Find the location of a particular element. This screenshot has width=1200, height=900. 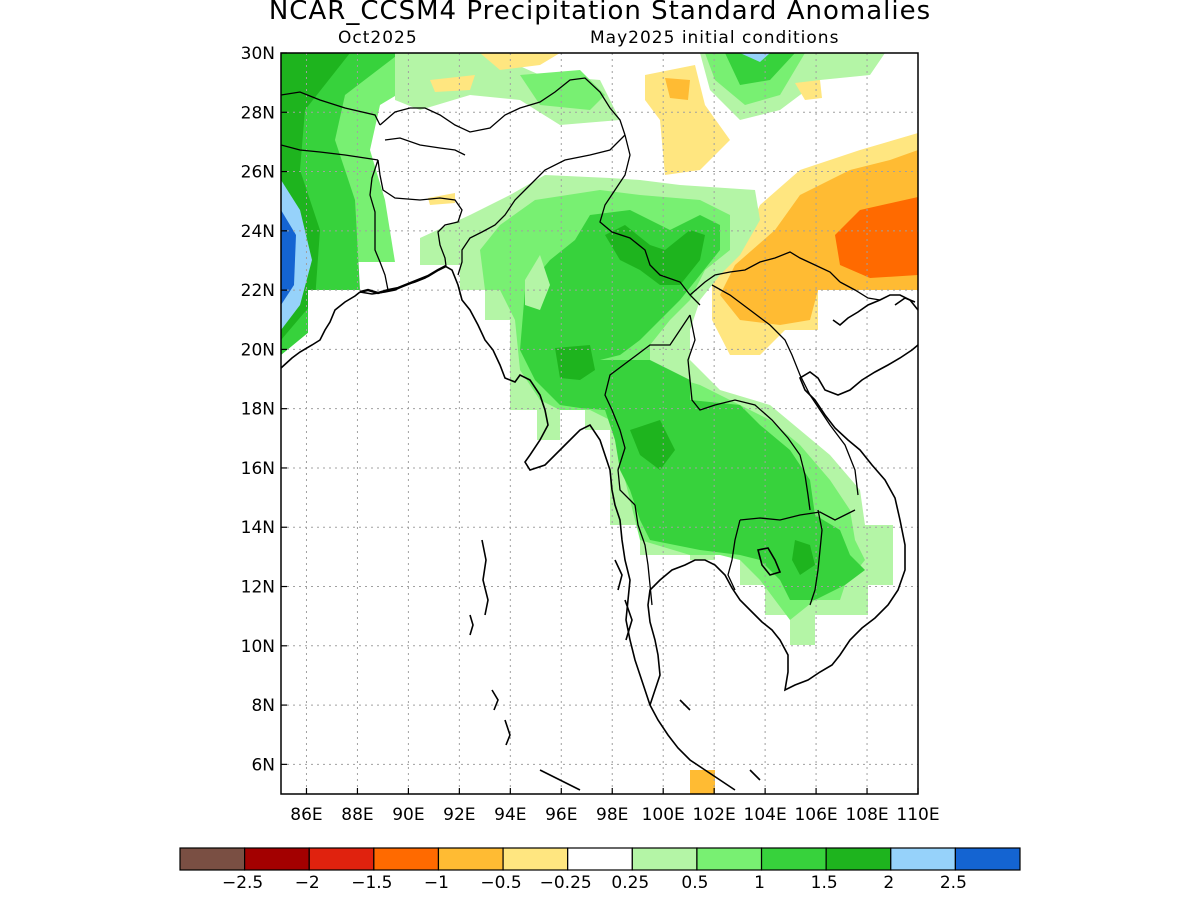

lat-tick-label: 18N is located at coordinates (258, 410).